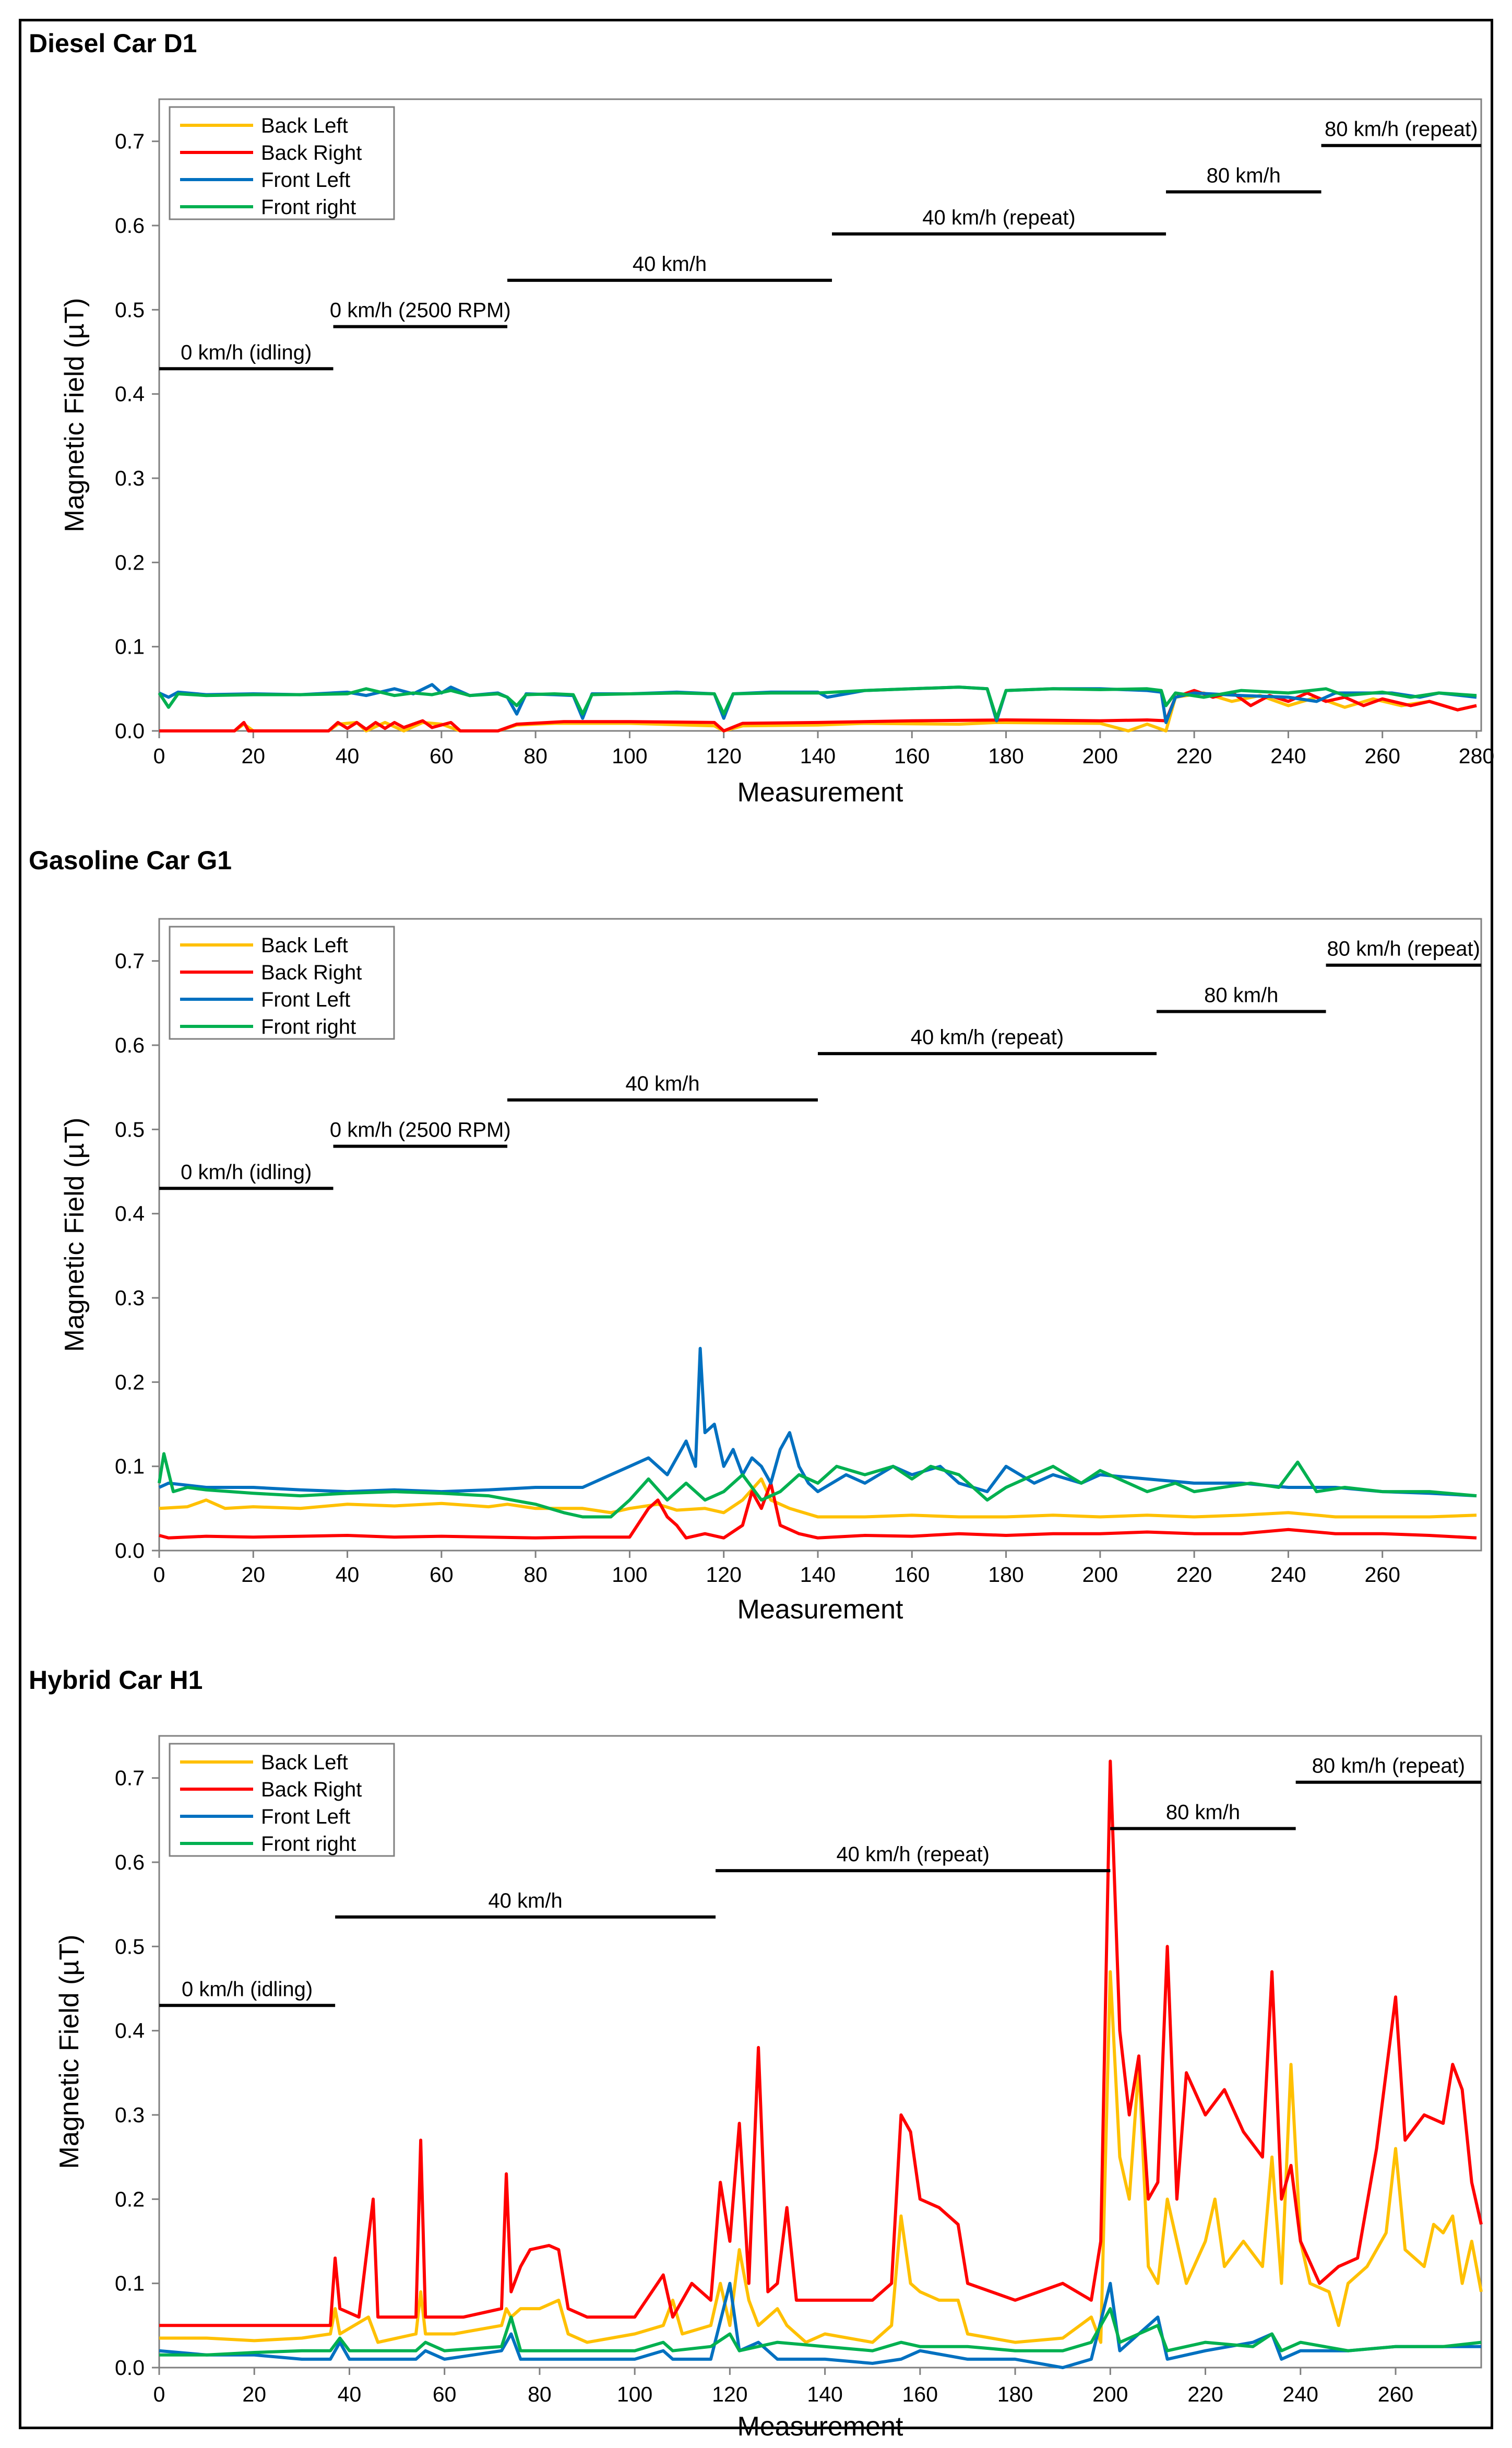  What do you see at coordinates (130, 860) in the screenshot?
I see `chart-title: Gasoline Car G1` at bounding box center [130, 860].